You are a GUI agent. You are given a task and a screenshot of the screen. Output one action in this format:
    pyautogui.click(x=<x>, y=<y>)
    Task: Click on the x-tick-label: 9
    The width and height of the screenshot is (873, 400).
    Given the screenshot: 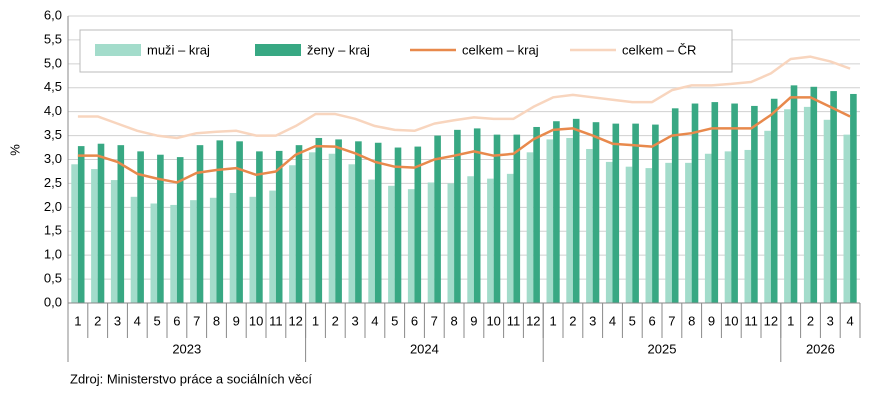 What is the action you would take?
    pyautogui.click(x=236, y=320)
    